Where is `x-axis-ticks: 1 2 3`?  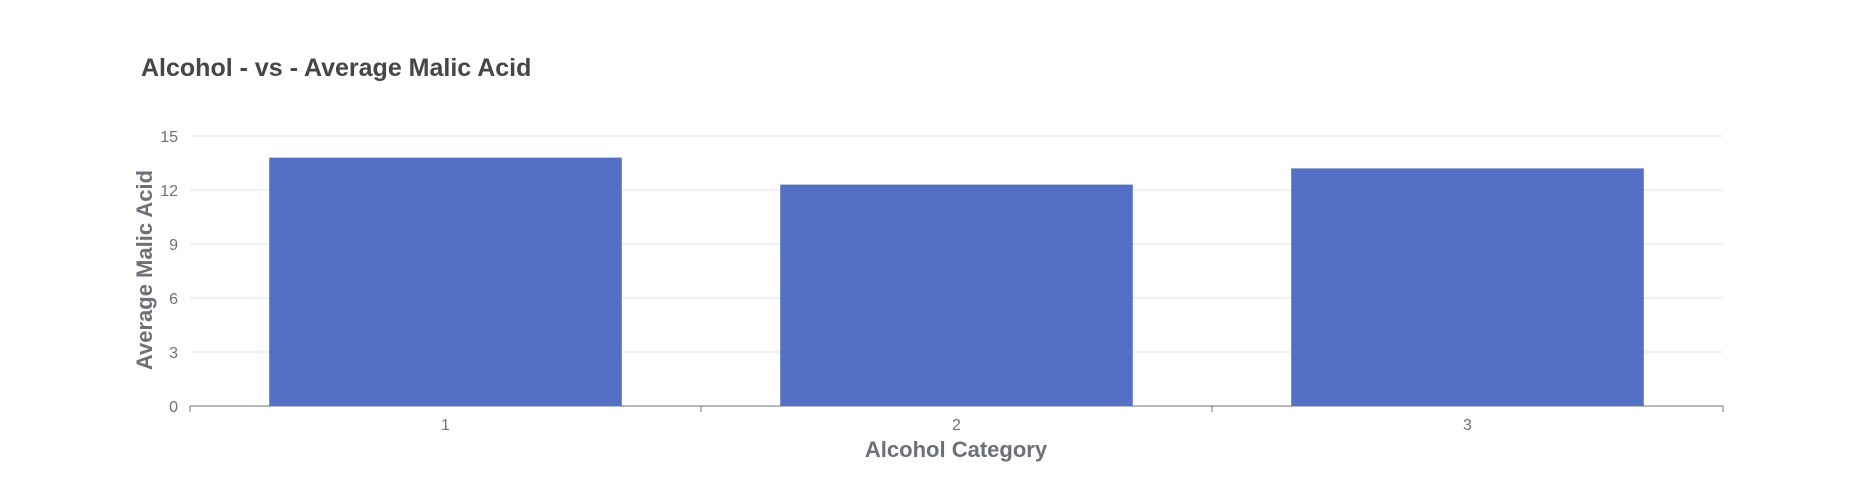
x-axis-ticks: 1 2 3 is located at coordinates (956, 425).